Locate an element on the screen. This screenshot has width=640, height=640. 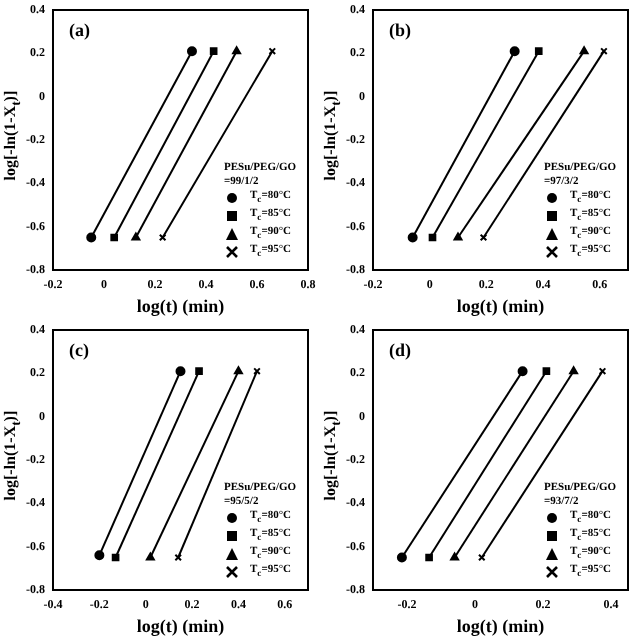
text: (b) is located at coordinates (400, 29).